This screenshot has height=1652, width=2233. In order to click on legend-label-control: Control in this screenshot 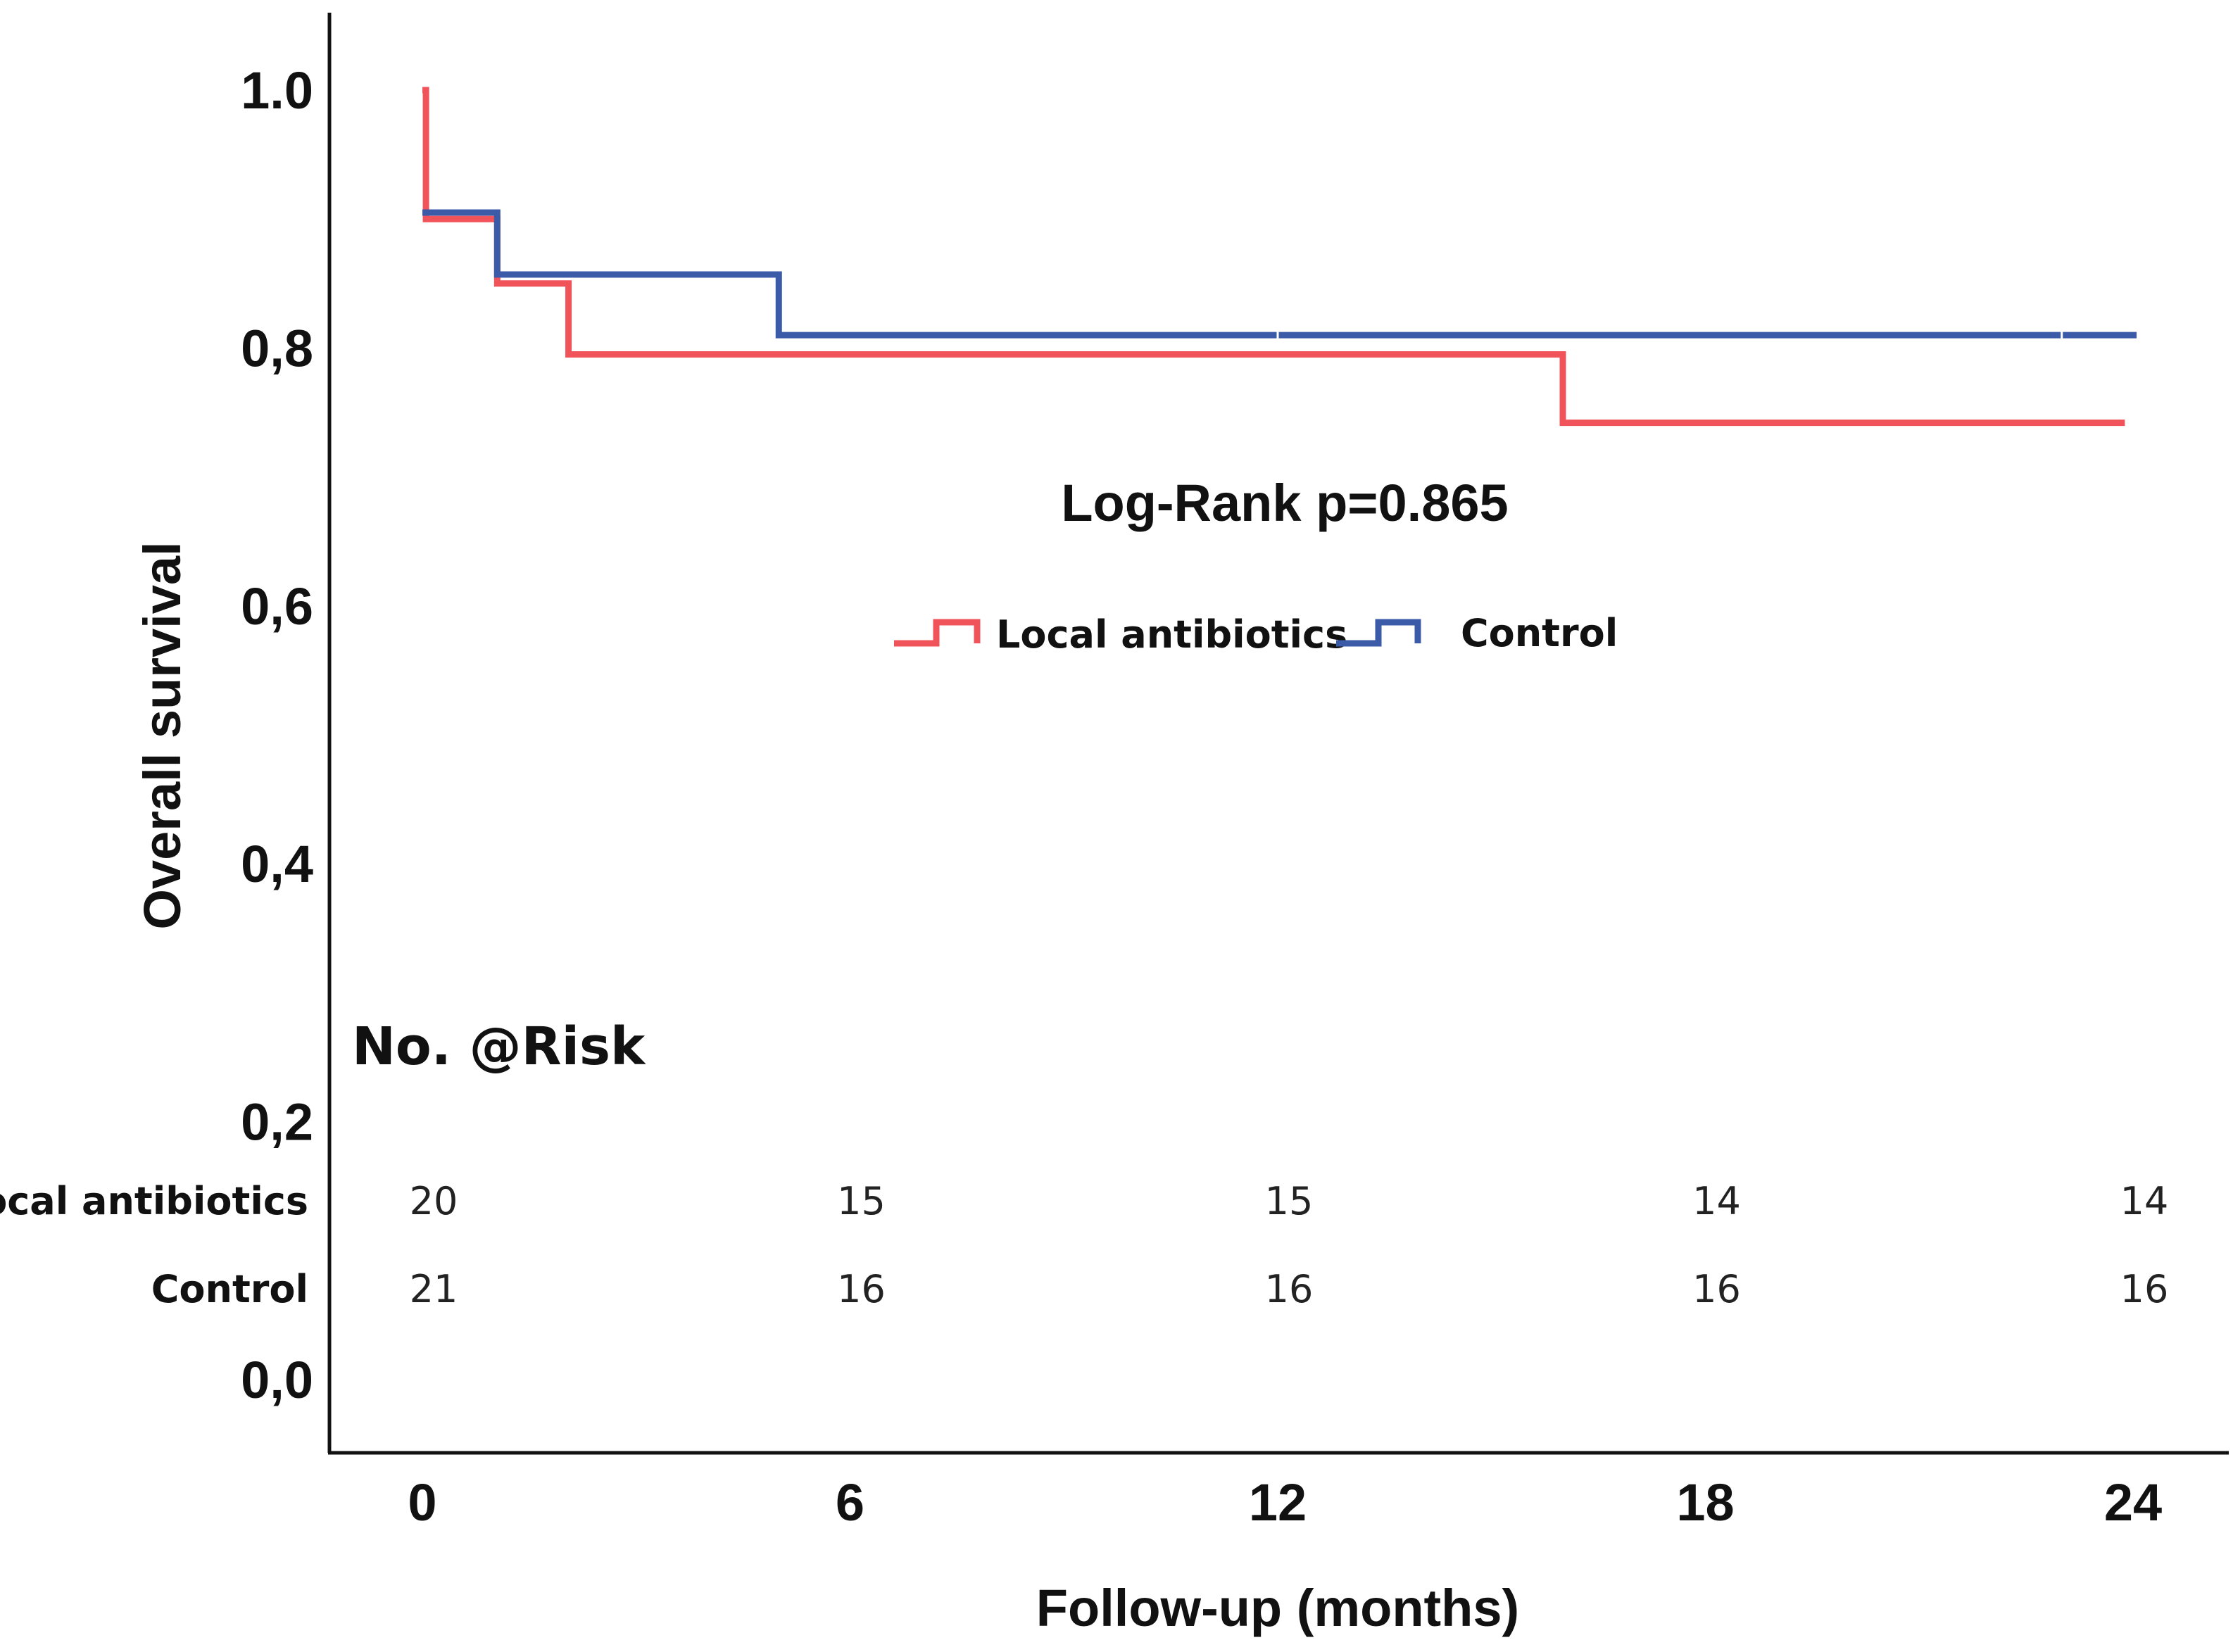, I will do `click(1539, 633)`.